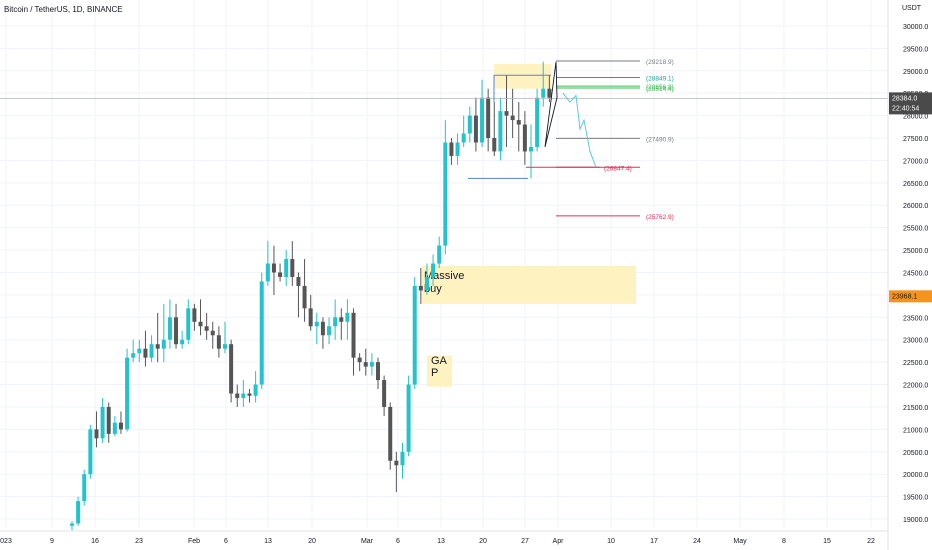 This screenshot has height=550, width=932. I want to click on y-tick-label: 26500.0, so click(915, 184).